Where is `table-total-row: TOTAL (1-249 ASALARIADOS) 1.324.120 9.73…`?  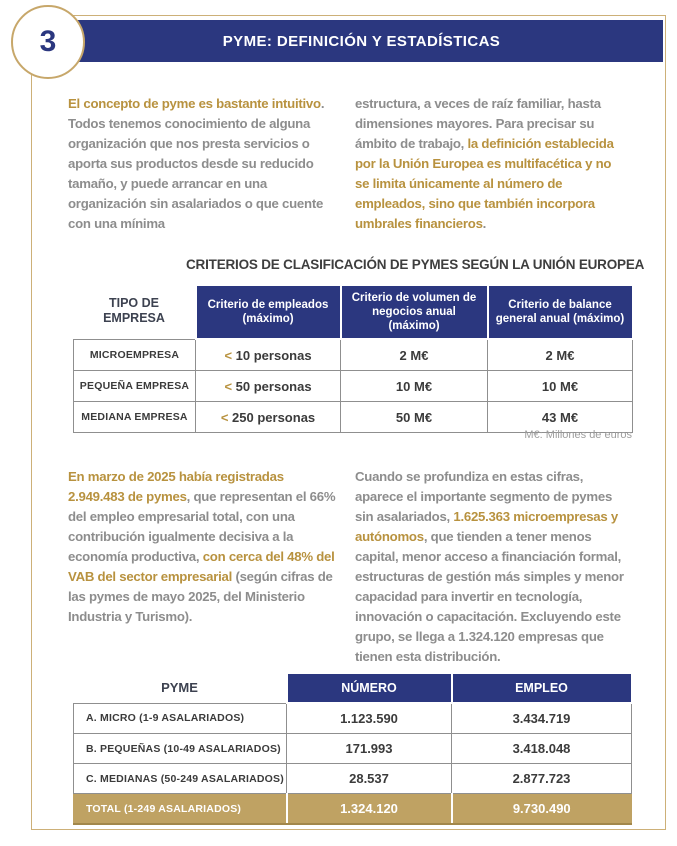
table-total-row: TOTAL (1-249 ASALARIADOS) 1.324.120 9.73… is located at coordinates (352, 809).